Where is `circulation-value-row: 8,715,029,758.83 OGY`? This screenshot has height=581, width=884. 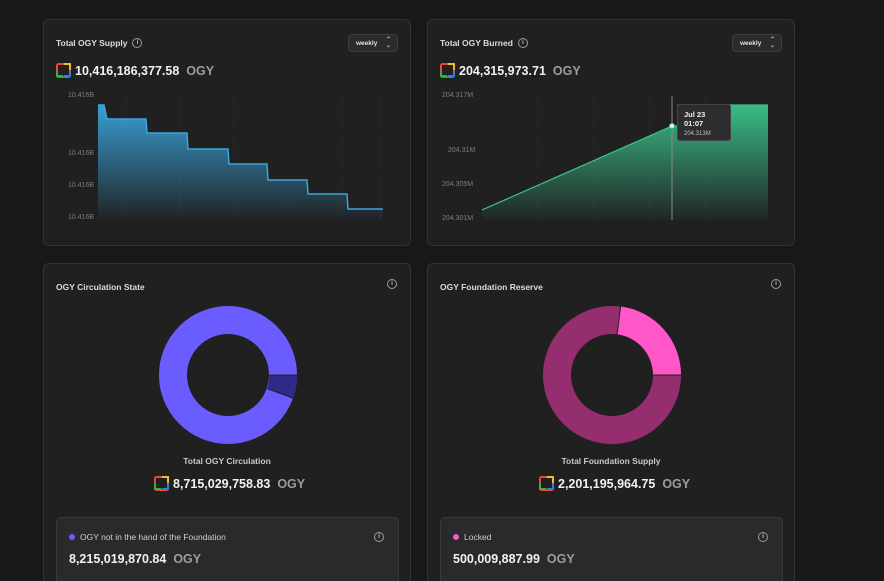
circulation-value-row: 8,715,029,758.83 OGY is located at coordinates (229, 483).